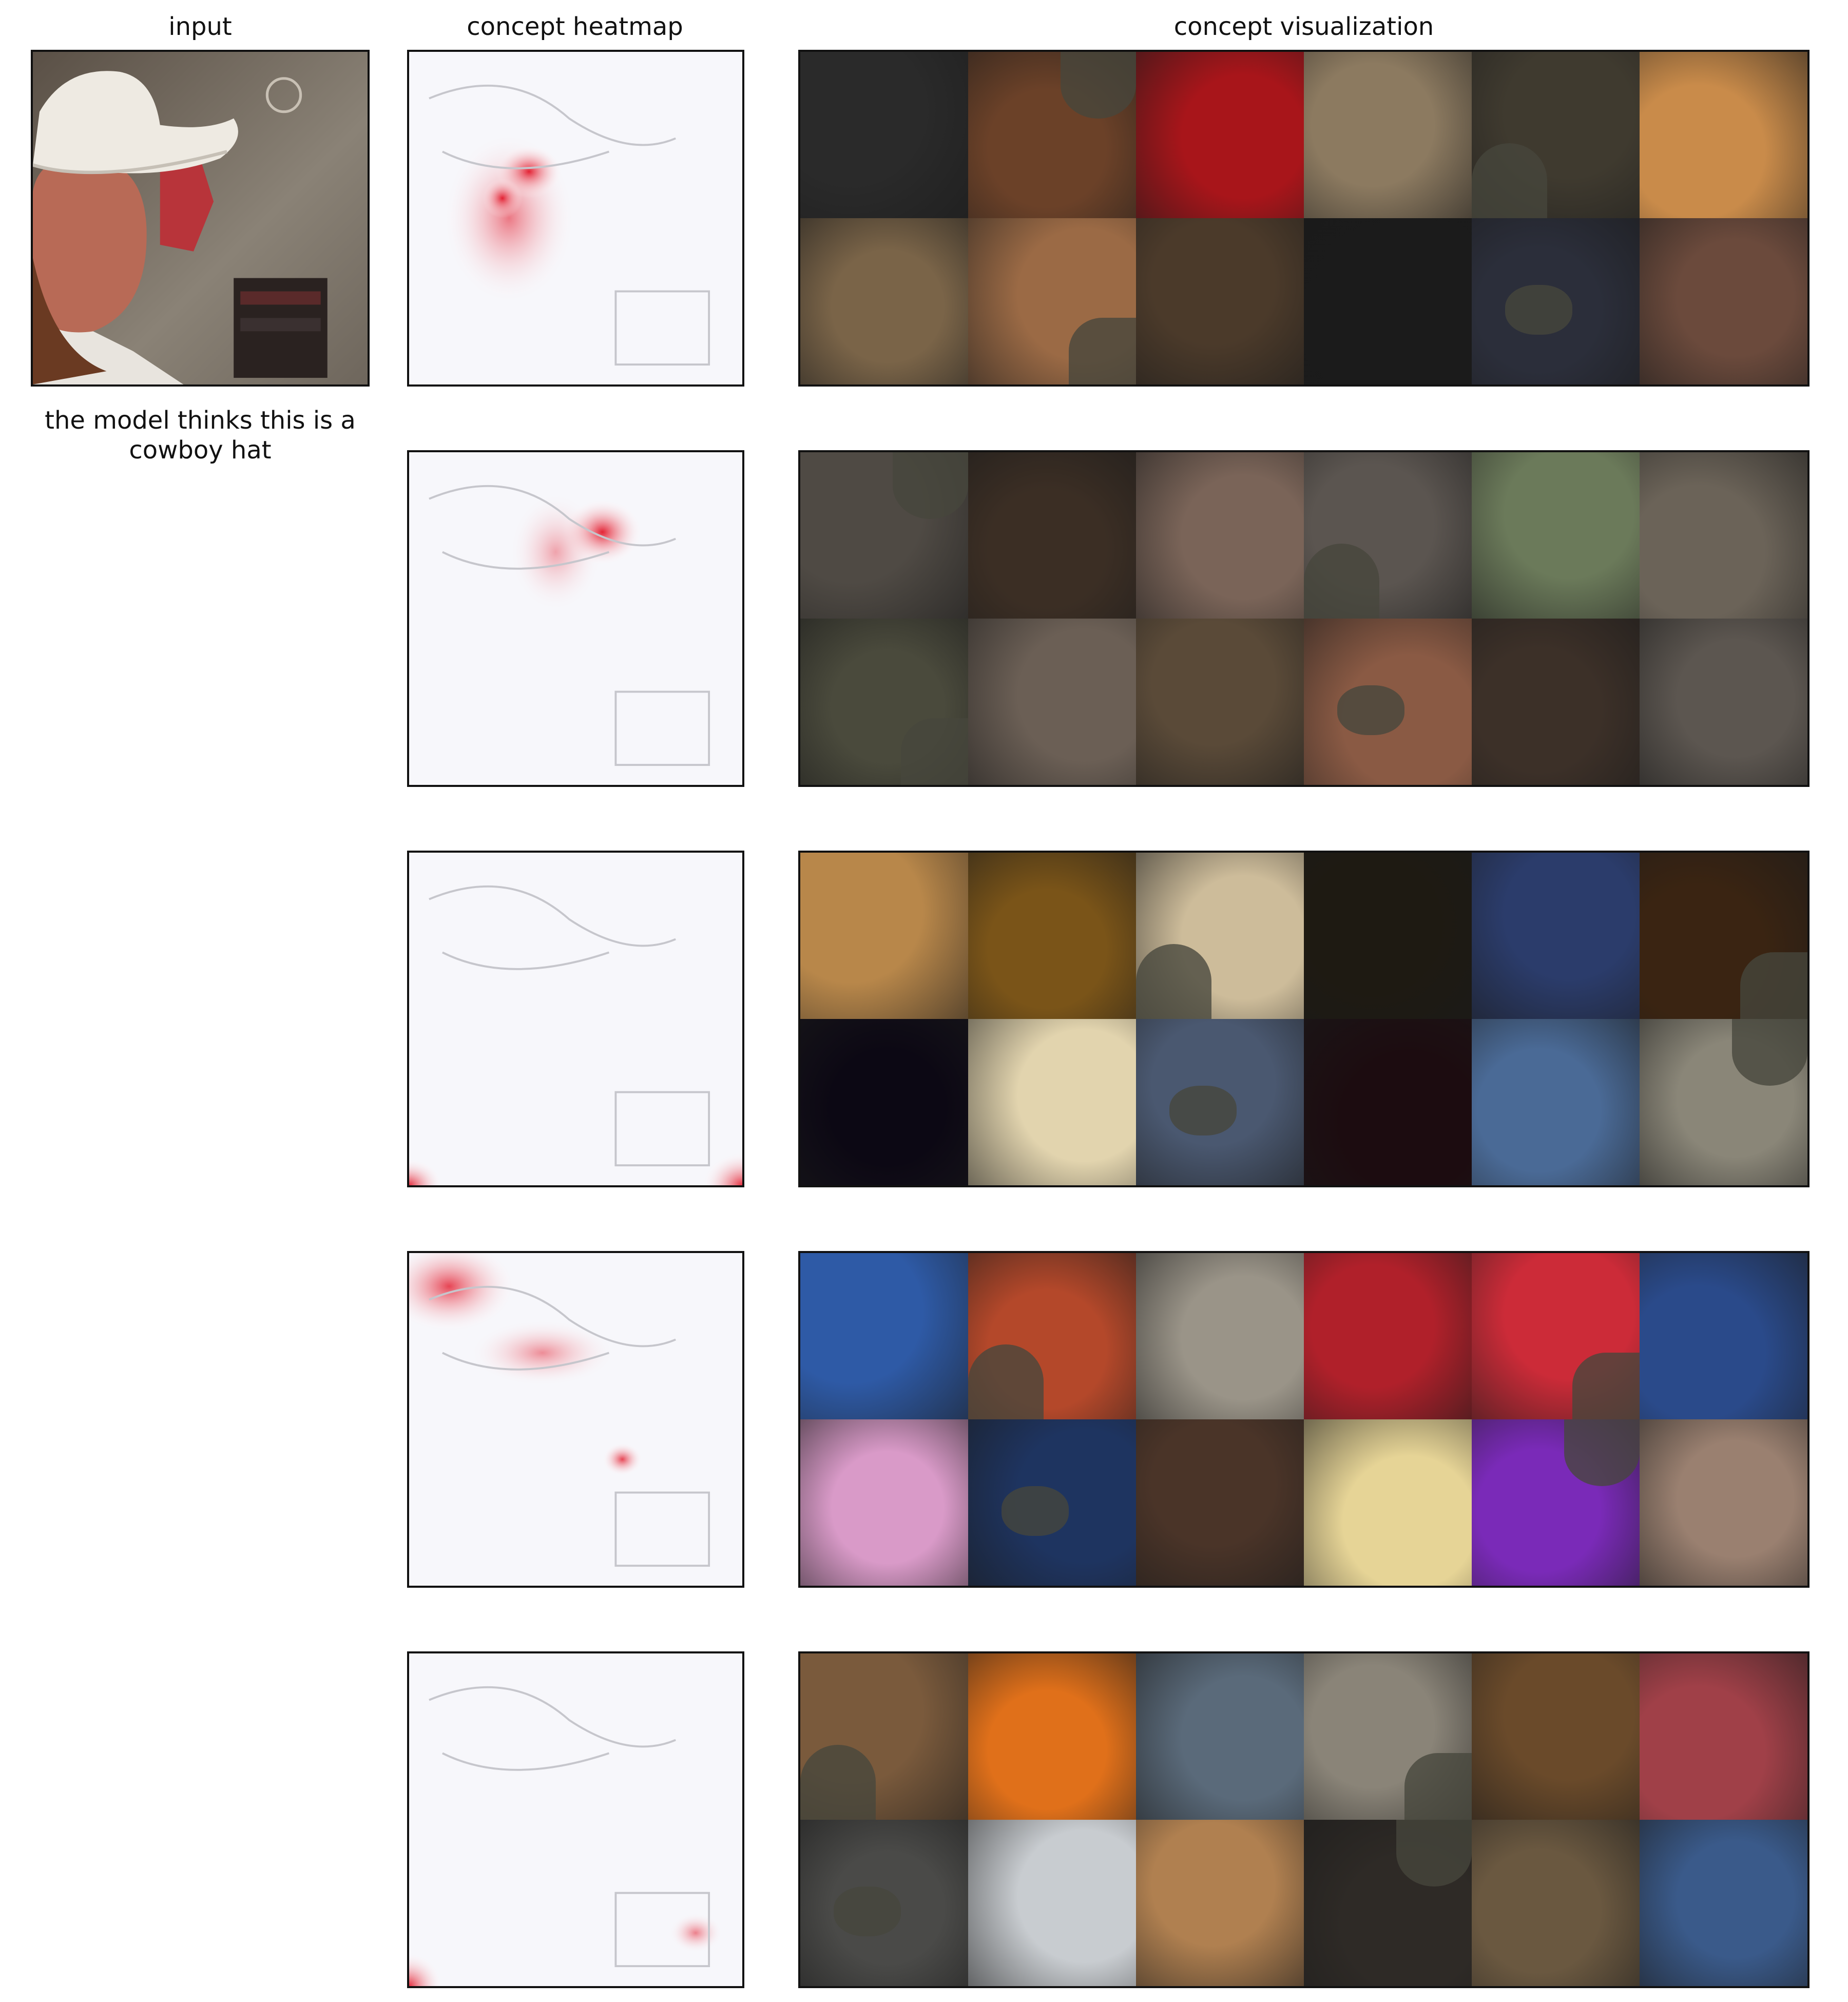 This screenshot has height=2002, width=1848. I want to click on heatmap-column-header: concept heatmap, so click(575, 26).